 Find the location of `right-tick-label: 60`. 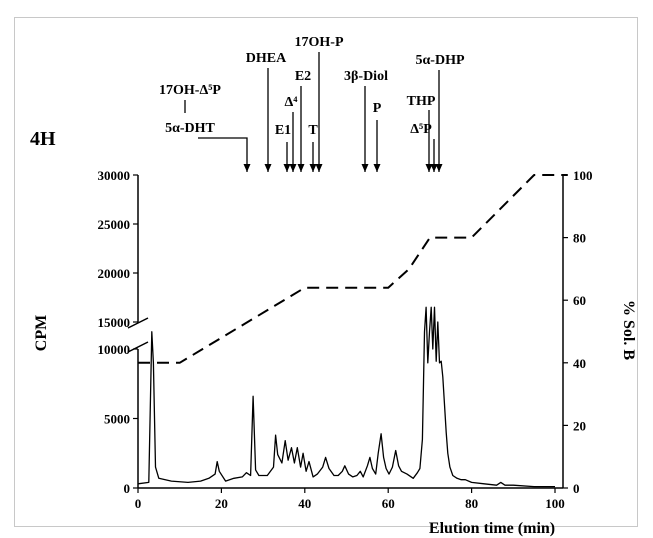

right-tick-label: 60 is located at coordinates (579, 300).